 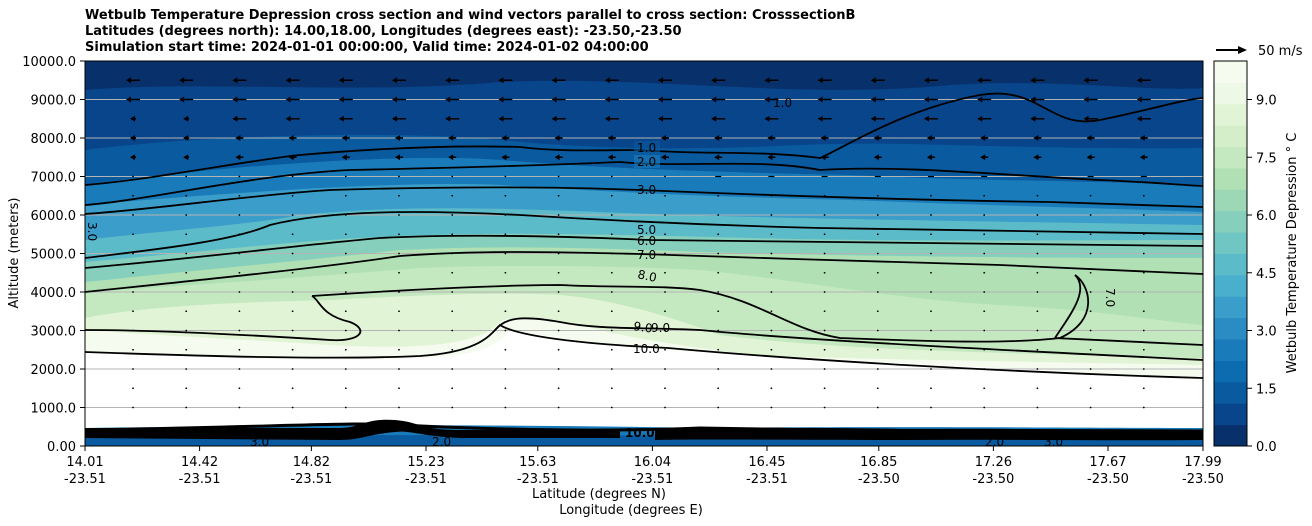 I want to click on y-tick-label: 2000.0, so click(x=54, y=370).